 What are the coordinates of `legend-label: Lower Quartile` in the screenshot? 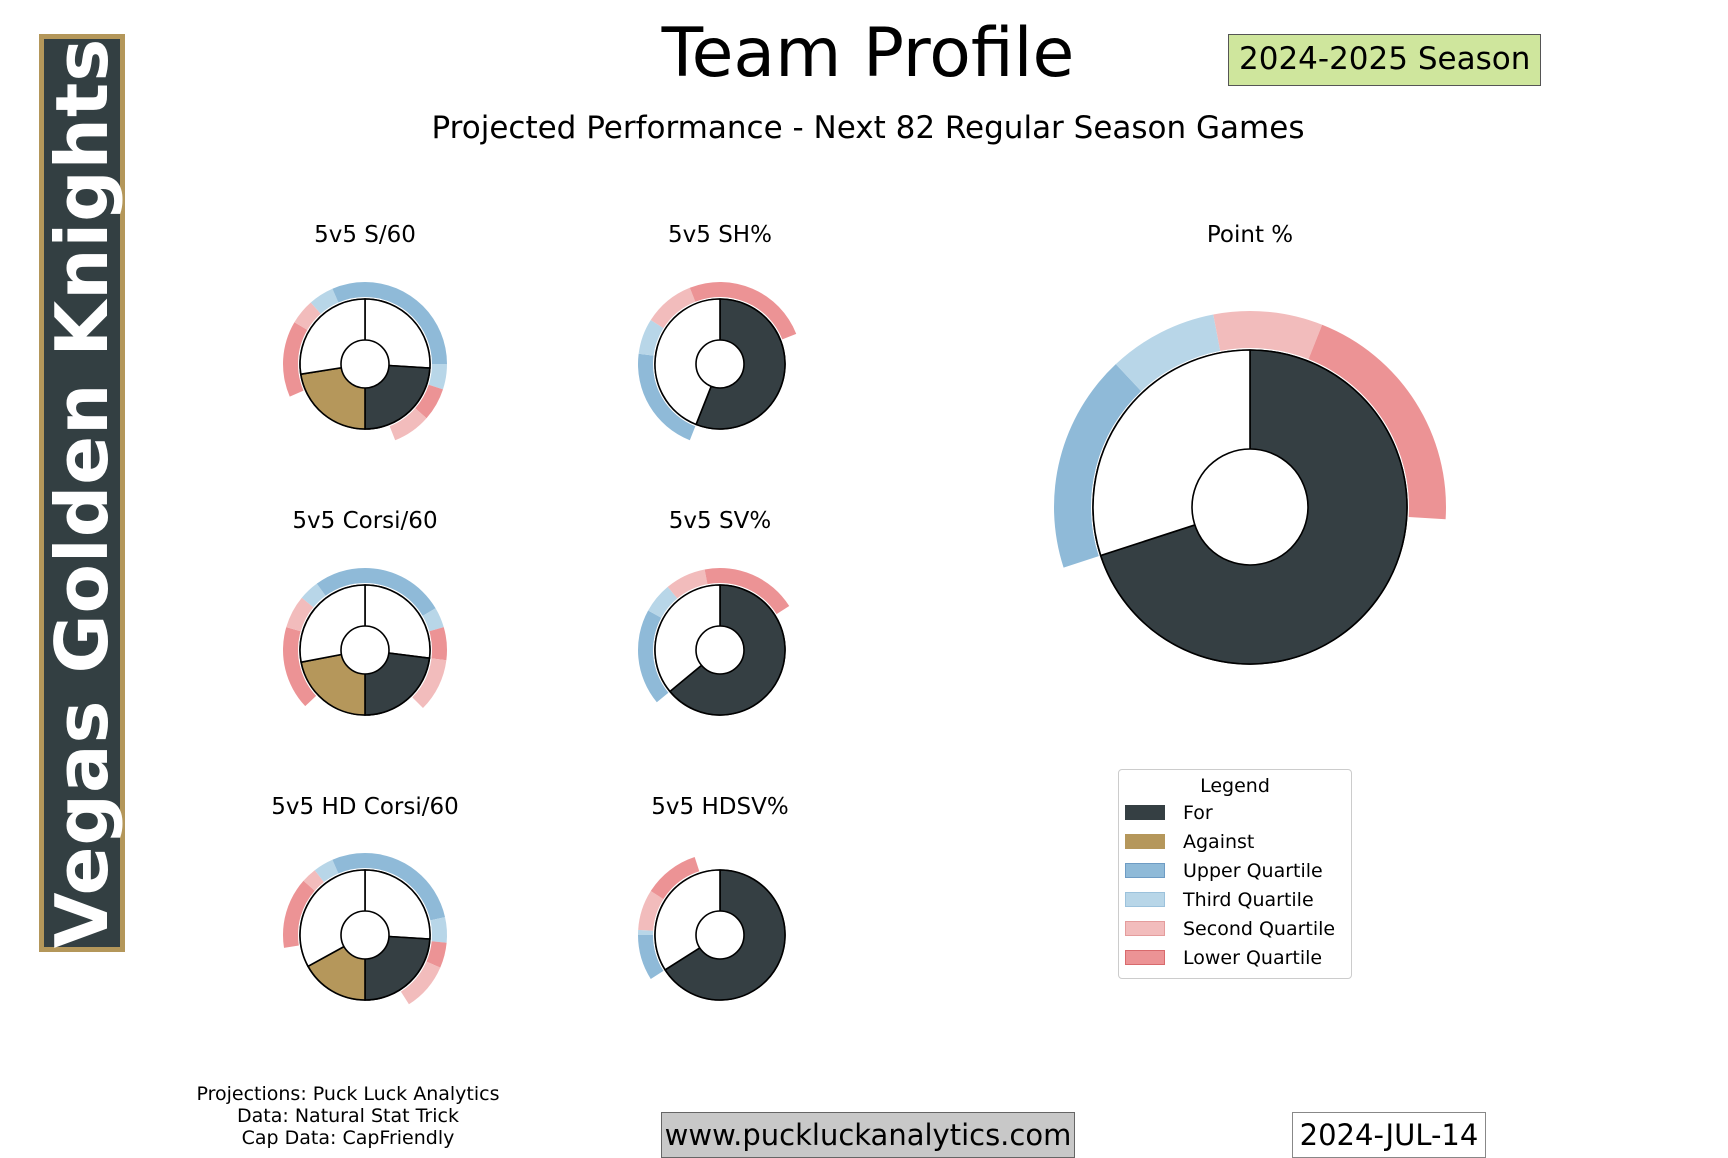 It's located at (1253, 958).